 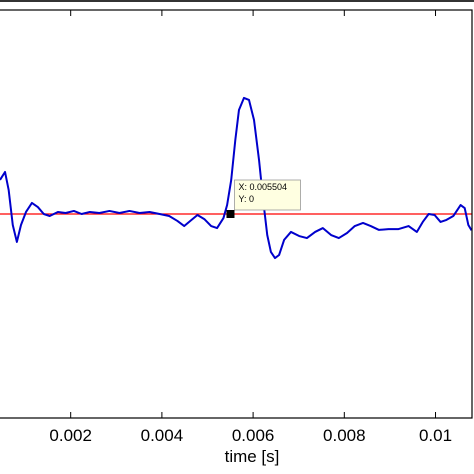 What do you see at coordinates (237, 1) in the screenshot?
I see `figure-edge` at bounding box center [237, 1].